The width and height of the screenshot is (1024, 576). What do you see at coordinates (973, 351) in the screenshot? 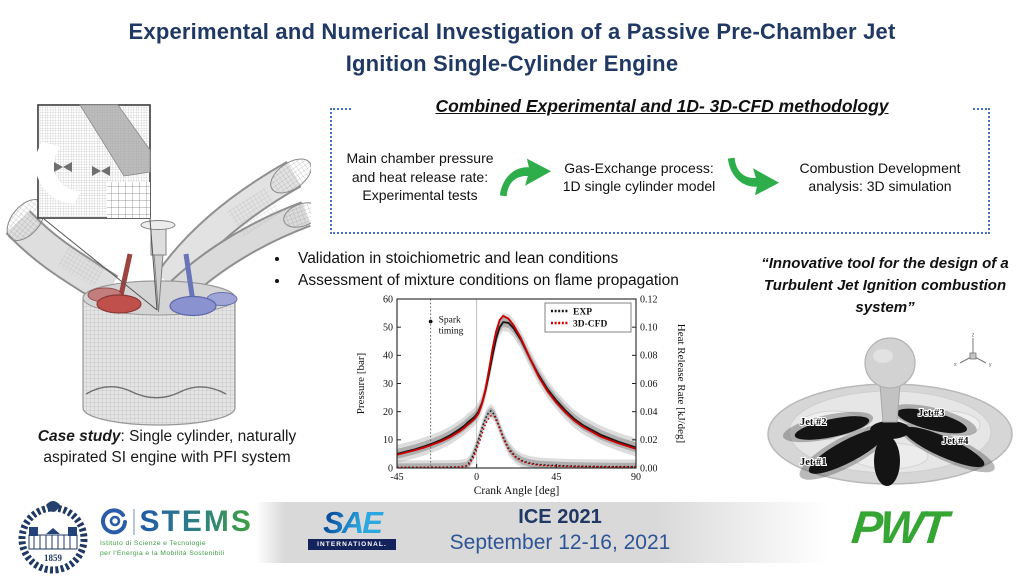
I see `axis-triad-icon: z y x` at bounding box center [973, 351].